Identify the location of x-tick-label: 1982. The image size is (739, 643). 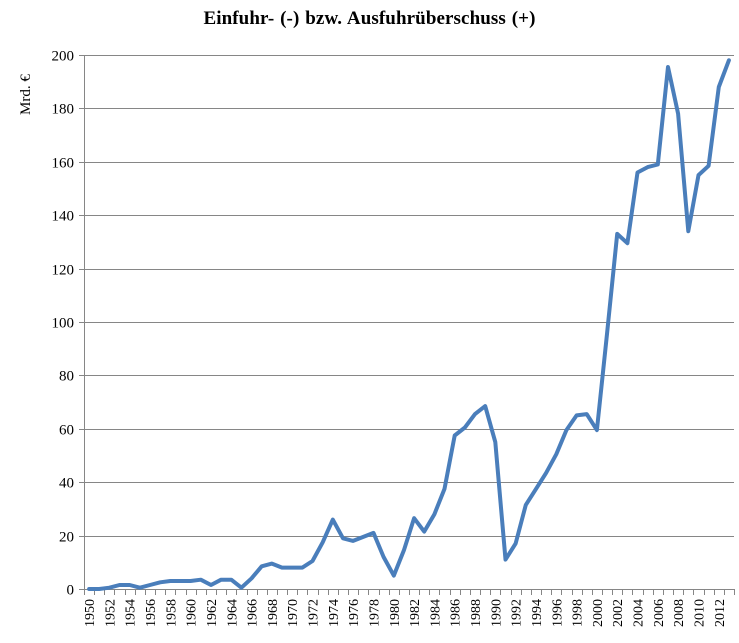
(415, 613).